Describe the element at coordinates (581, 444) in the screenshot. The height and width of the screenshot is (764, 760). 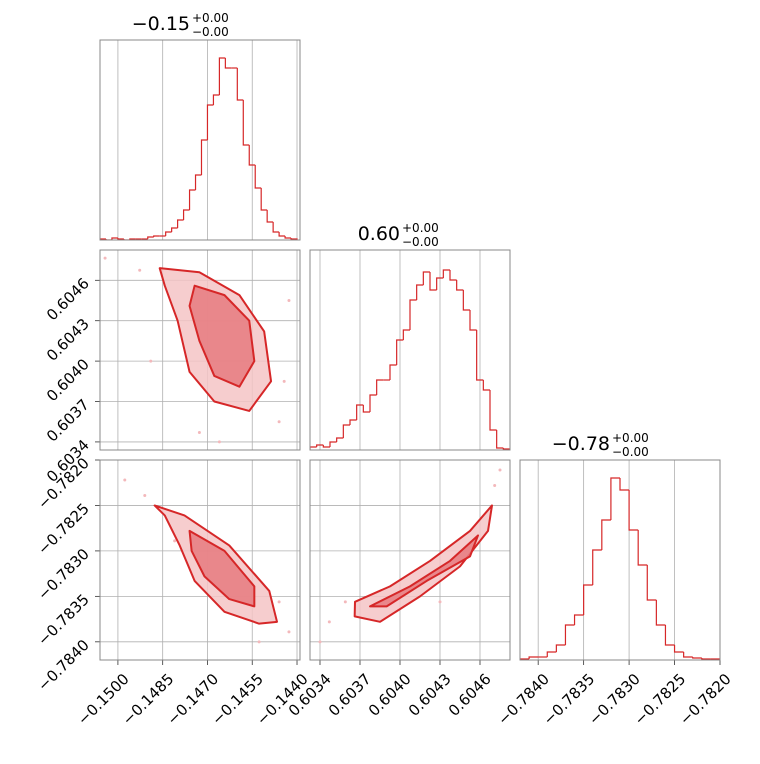
I see `panel-title: −0.78` at that location.